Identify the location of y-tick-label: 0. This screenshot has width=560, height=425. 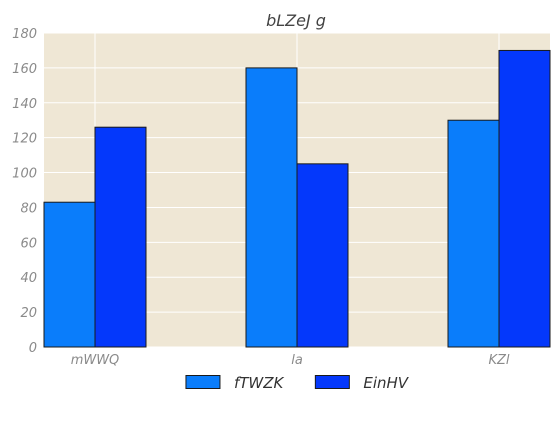
(33, 348).